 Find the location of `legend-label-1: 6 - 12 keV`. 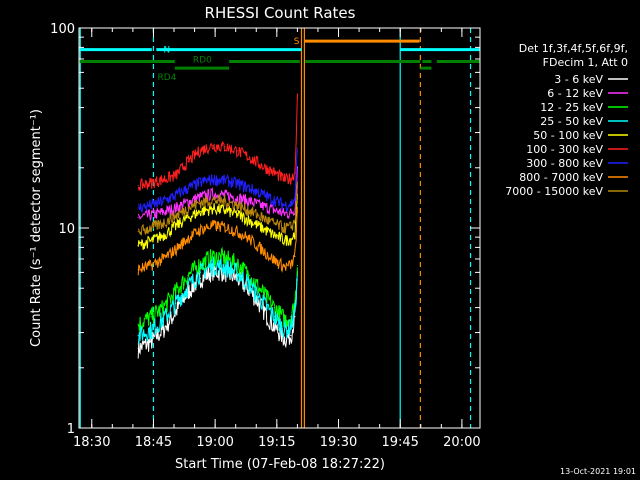

legend-label-1: 6 - 12 keV is located at coordinates (575, 93).